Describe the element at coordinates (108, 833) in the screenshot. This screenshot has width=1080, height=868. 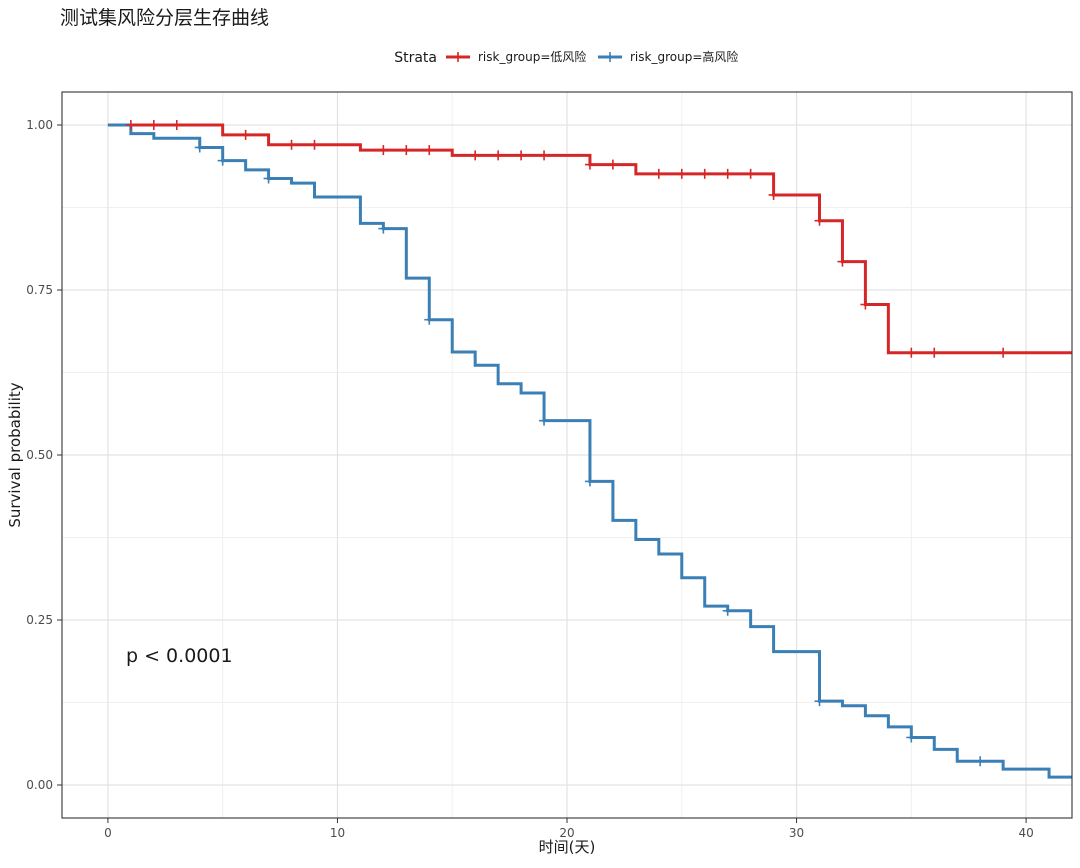
I see `x-tick-label: 0` at that location.